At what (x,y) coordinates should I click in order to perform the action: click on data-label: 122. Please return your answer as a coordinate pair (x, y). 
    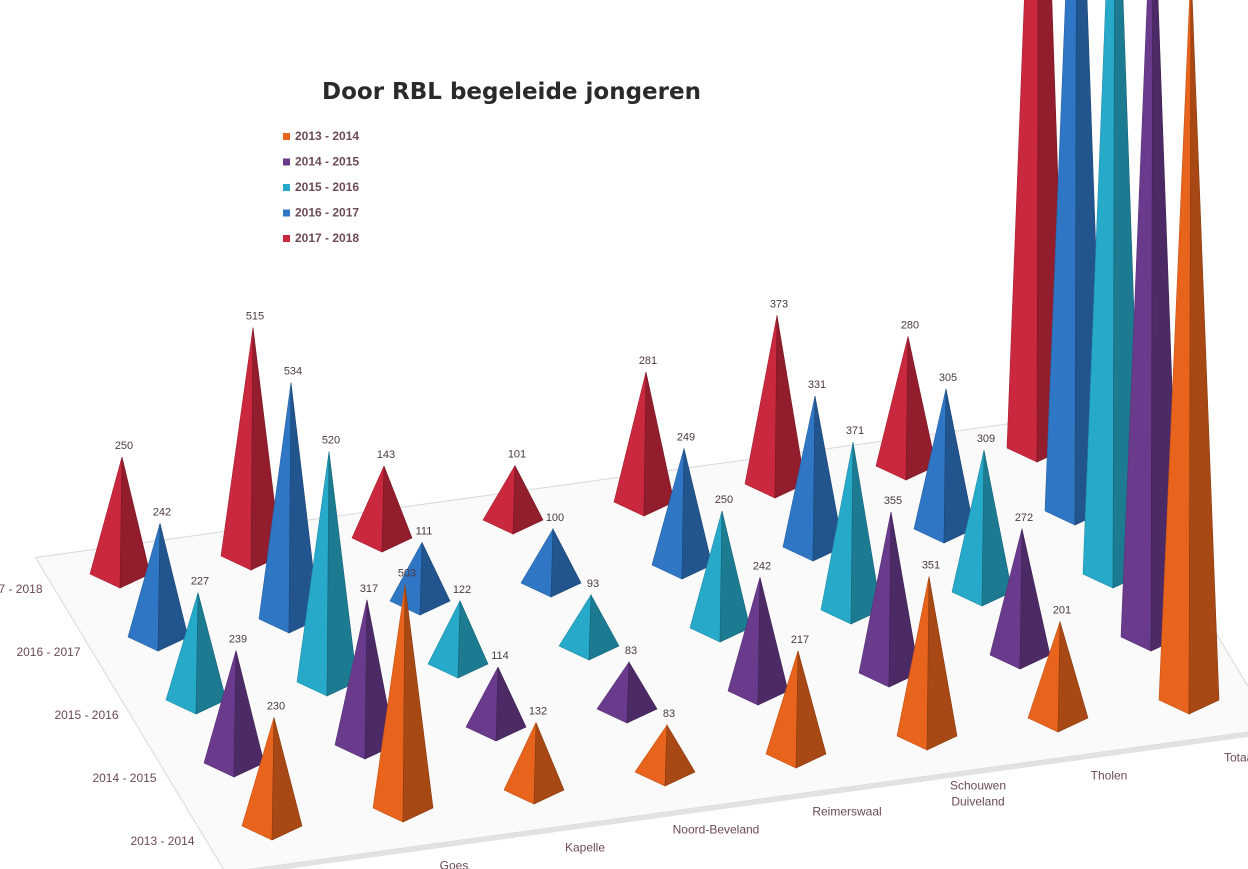
    Looking at the image, I should click on (462, 590).